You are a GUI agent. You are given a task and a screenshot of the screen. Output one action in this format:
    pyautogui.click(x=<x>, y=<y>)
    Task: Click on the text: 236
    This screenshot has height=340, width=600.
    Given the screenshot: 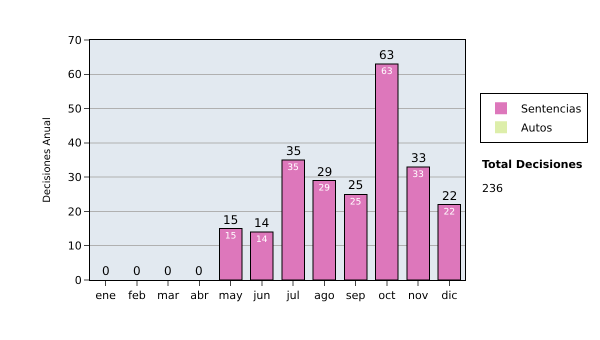 What is the action you would take?
    pyautogui.click(x=492, y=188)
    